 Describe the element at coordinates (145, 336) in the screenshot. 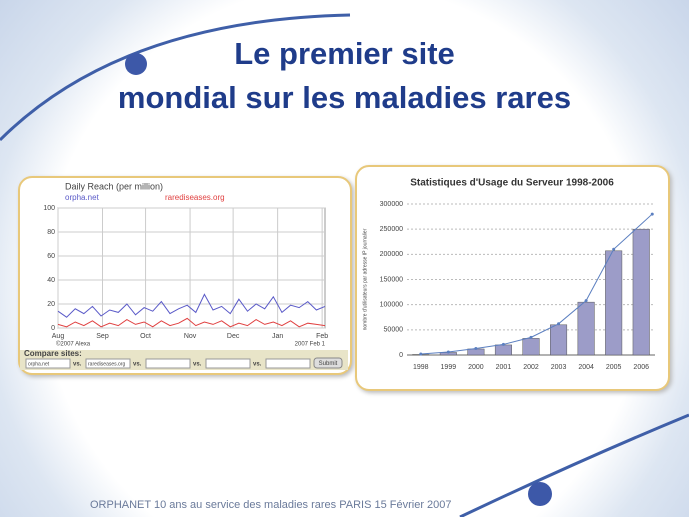

I see `x-tick-label: Oct` at that location.